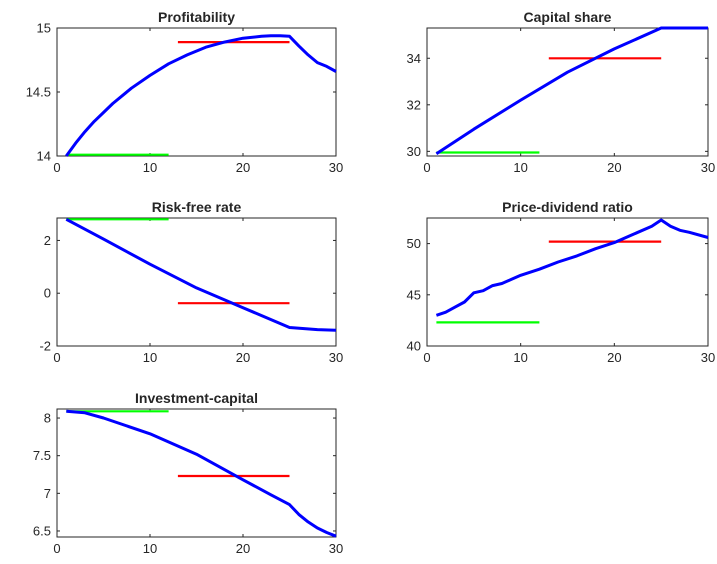 The width and height of the screenshot is (717, 564). I want to click on price-dividend-ratio-x-tick-label: 20, so click(614, 357).